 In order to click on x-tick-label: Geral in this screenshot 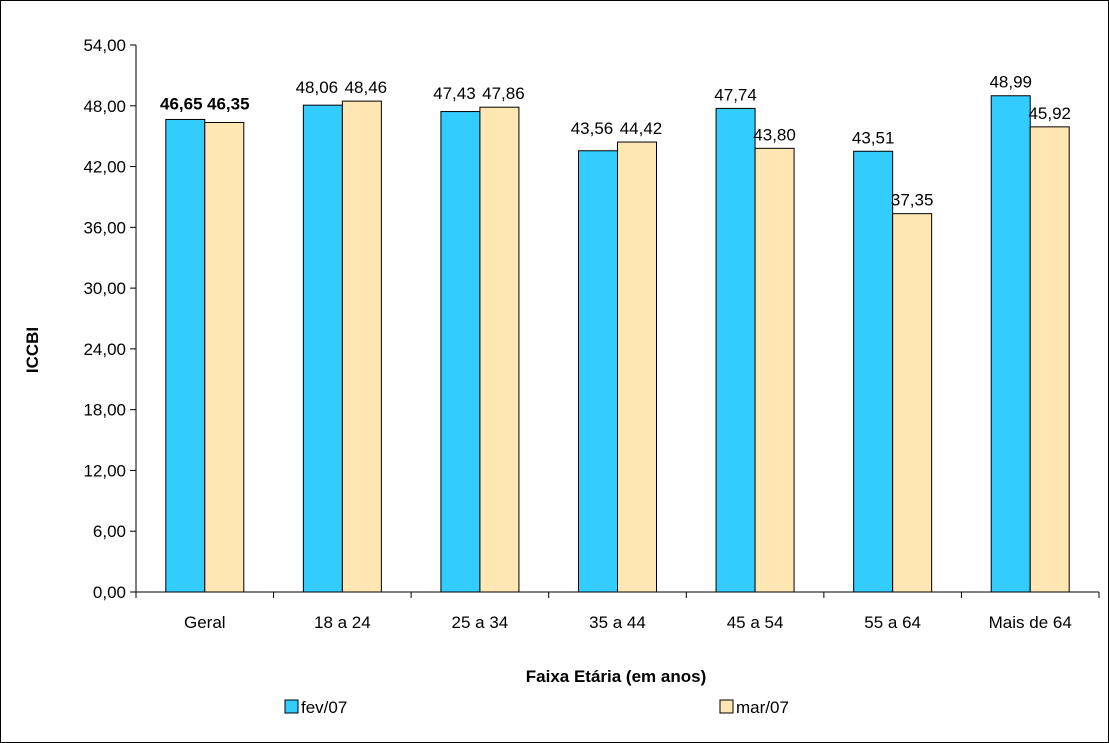, I will do `click(205, 622)`.